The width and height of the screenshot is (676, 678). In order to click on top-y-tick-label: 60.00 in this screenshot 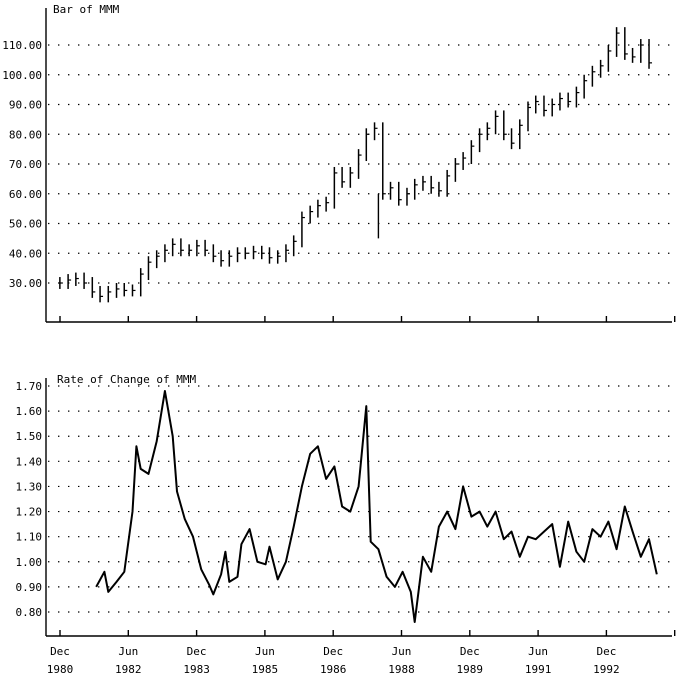, I will do `click(25, 194)`.